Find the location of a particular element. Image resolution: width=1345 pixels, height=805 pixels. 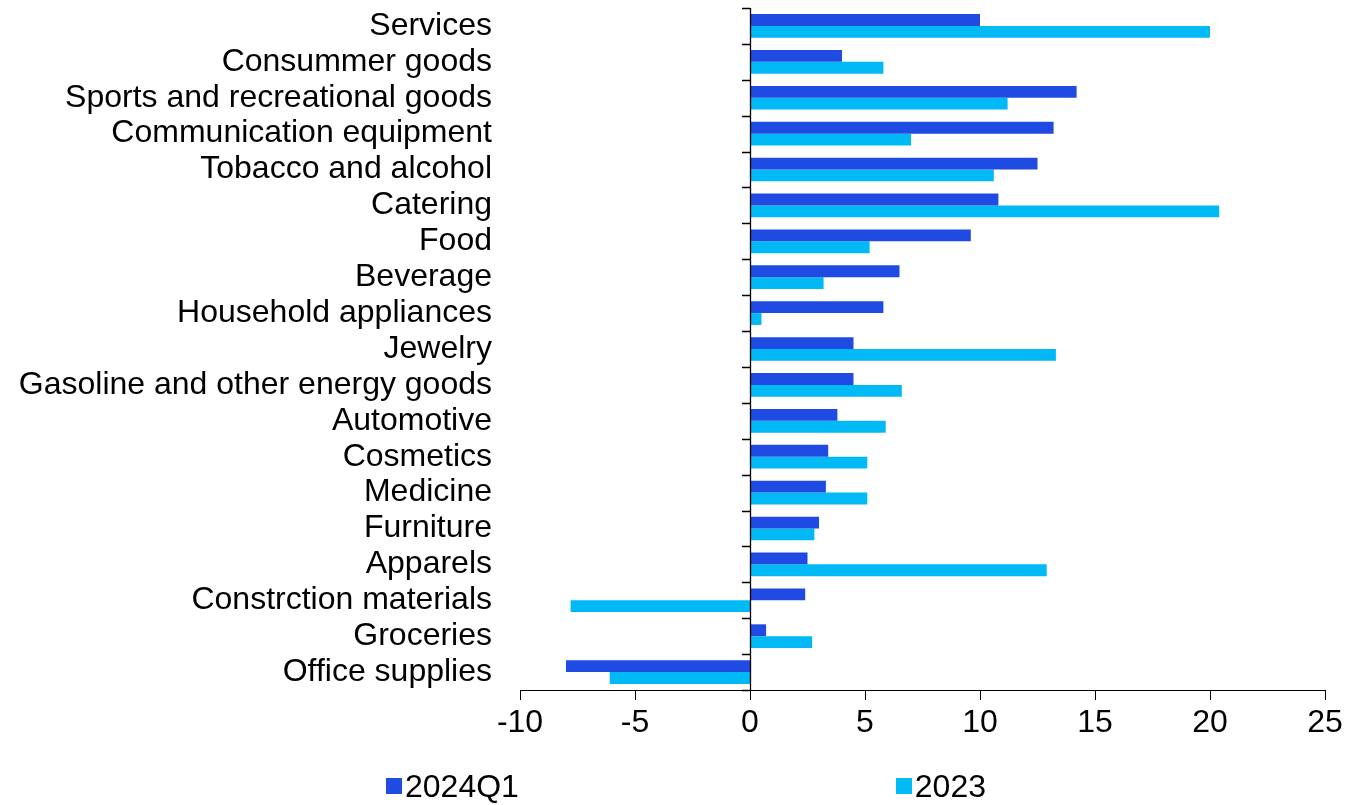

y-tick-label: Food is located at coordinates (455, 239).